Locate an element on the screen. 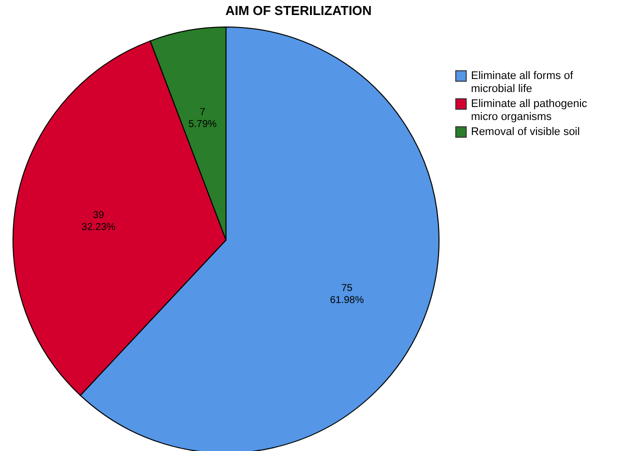  chart-title: AIM OF STERILIZATION is located at coordinates (298, 10).